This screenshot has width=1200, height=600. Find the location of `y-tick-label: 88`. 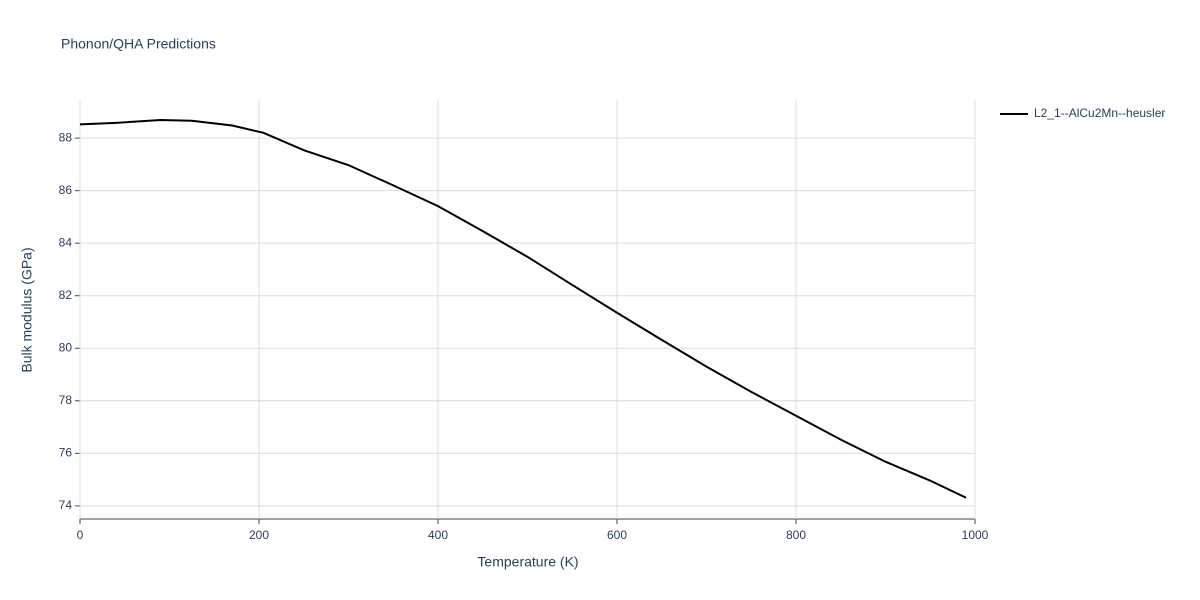

y-tick-label: 88 is located at coordinates (66, 137).